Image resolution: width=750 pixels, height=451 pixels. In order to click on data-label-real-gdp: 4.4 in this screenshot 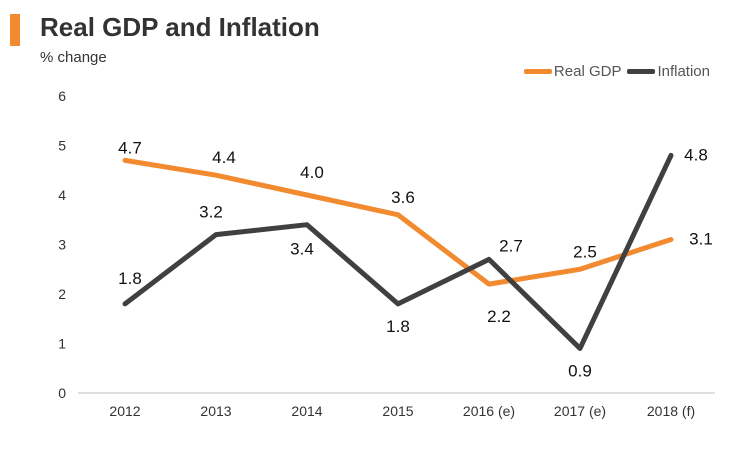, I will do `click(224, 157)`.